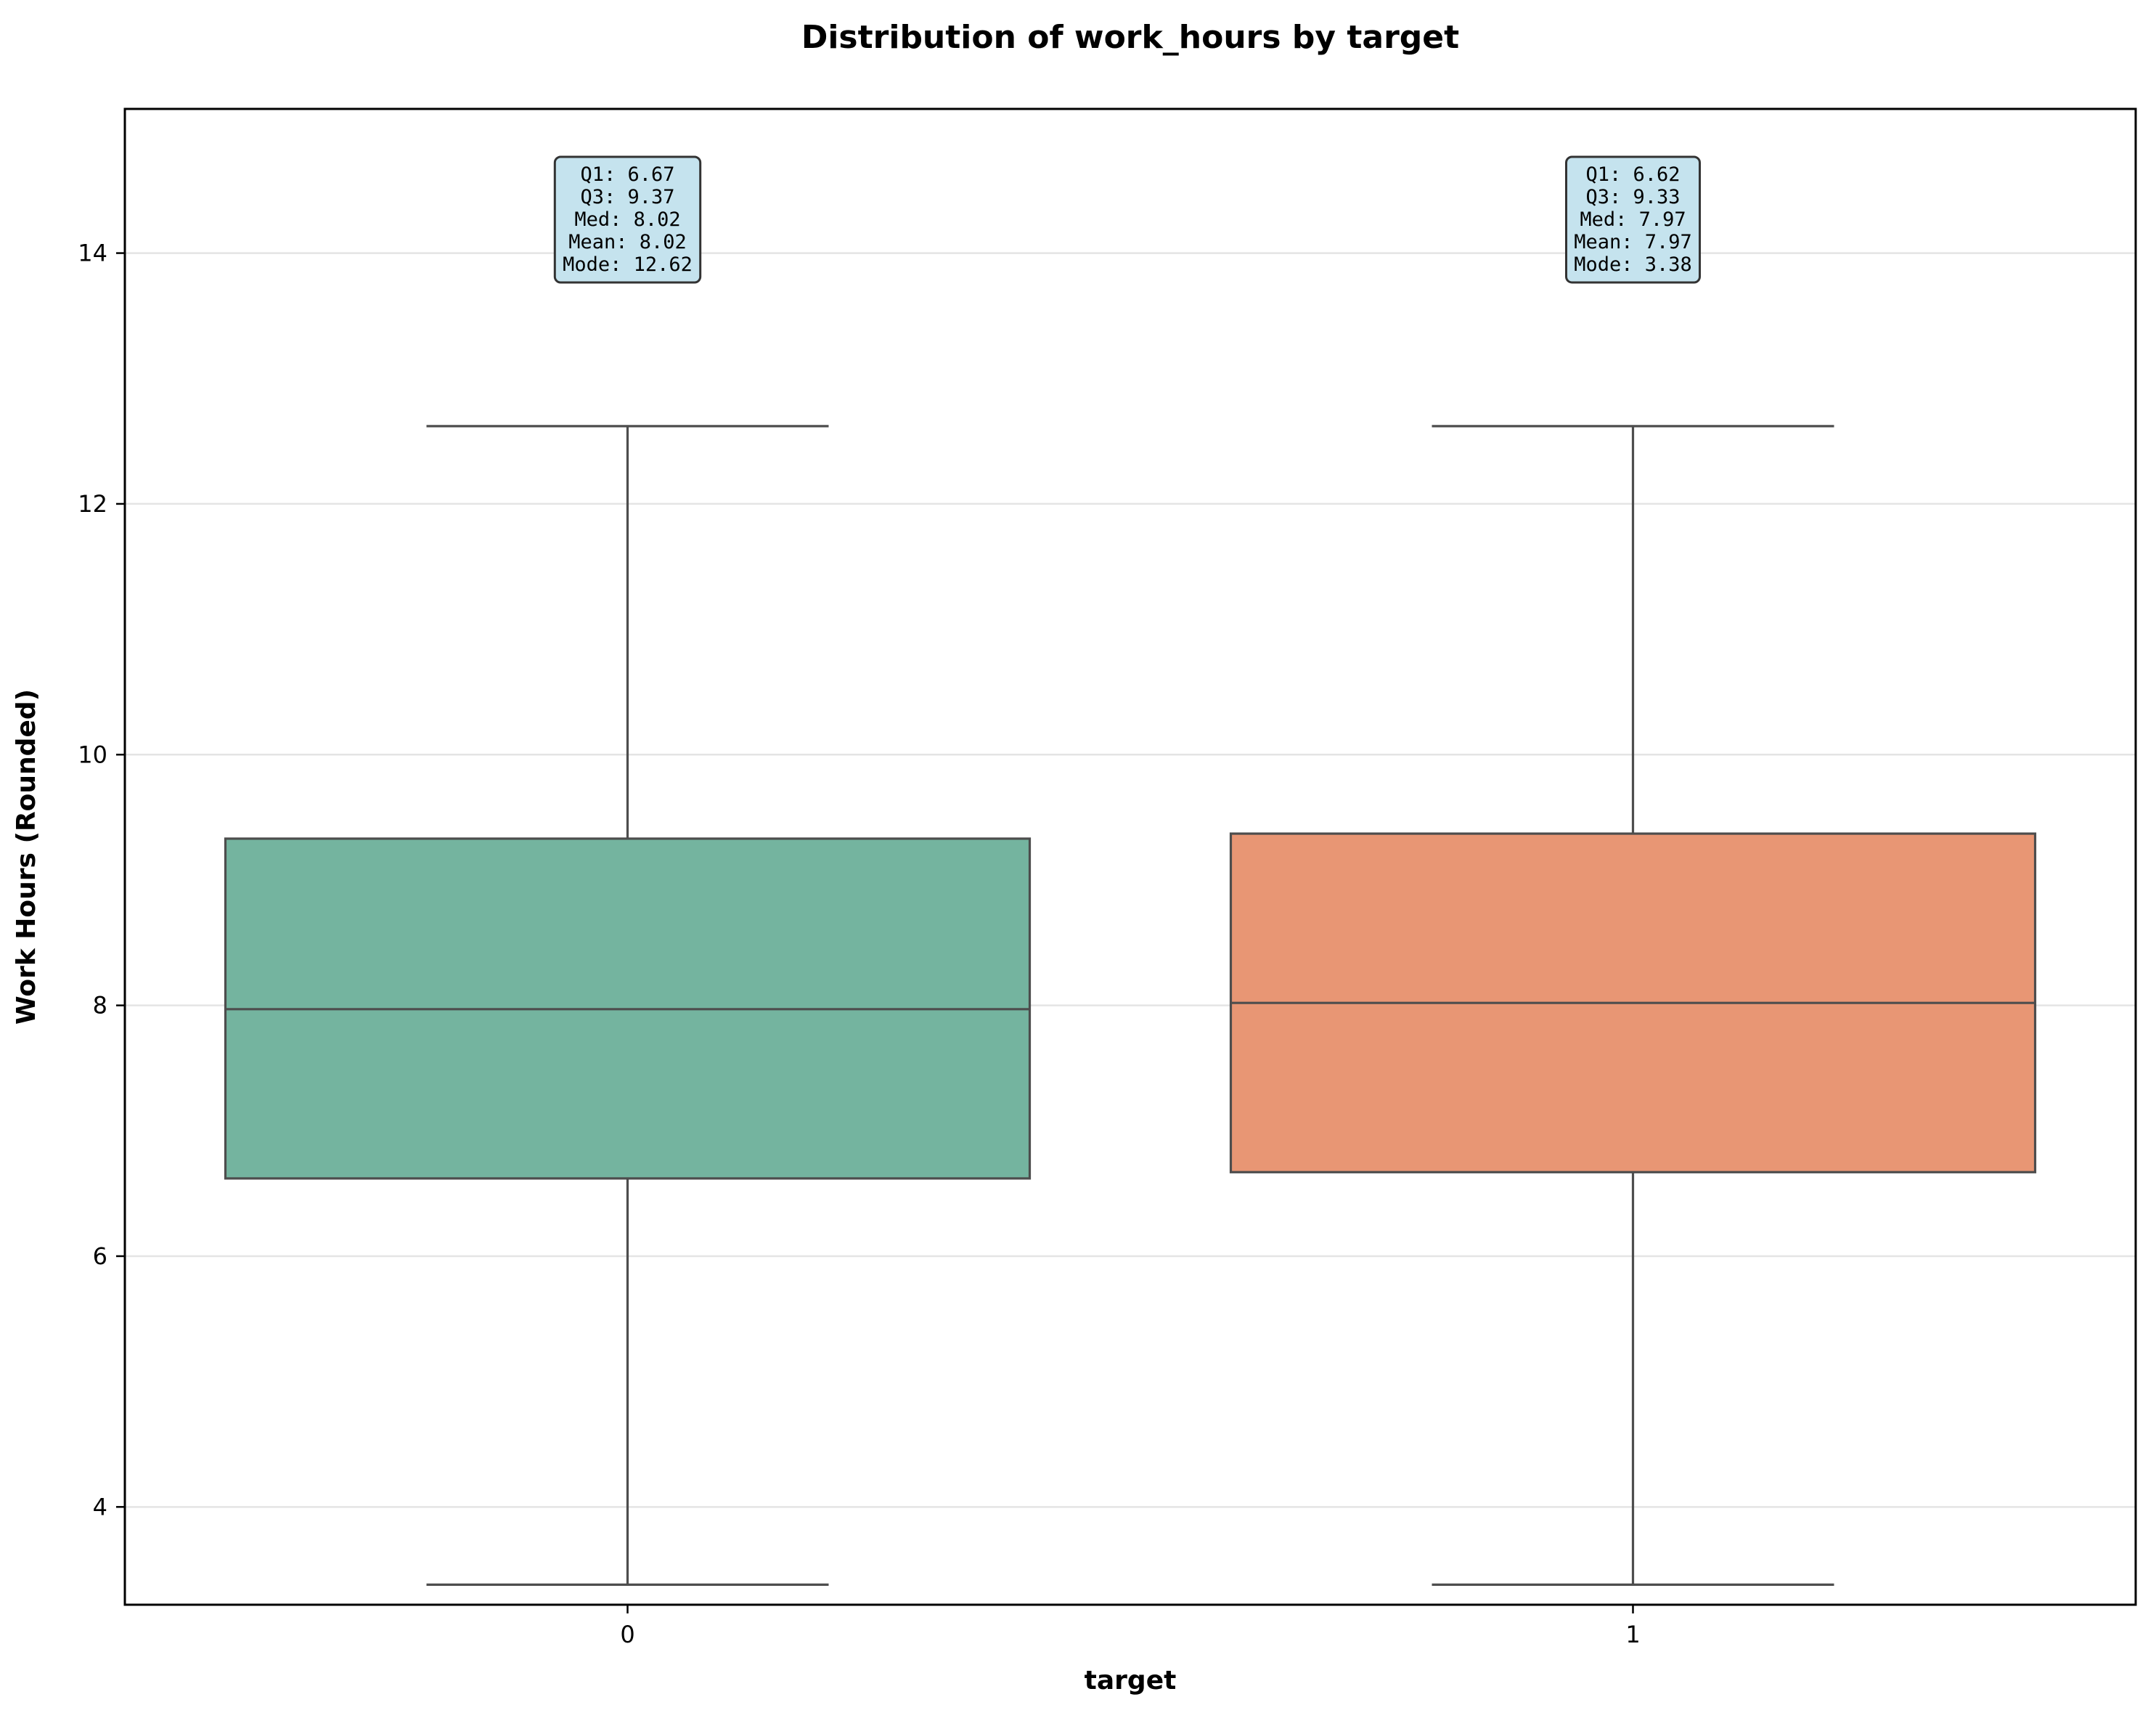 The height and width of the screenshot is (1718, 2156). Describe the element at coordinates (1131, 1680) in the screenshot. I see `x-axis-title: target` at that location.